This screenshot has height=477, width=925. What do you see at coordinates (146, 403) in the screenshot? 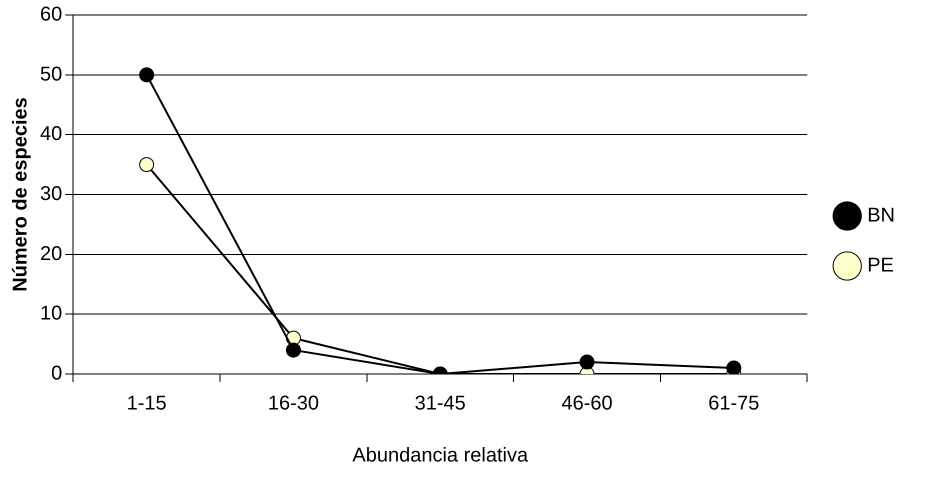
I see `x-tick-label: 1-15` at bounding box center [146, 403].